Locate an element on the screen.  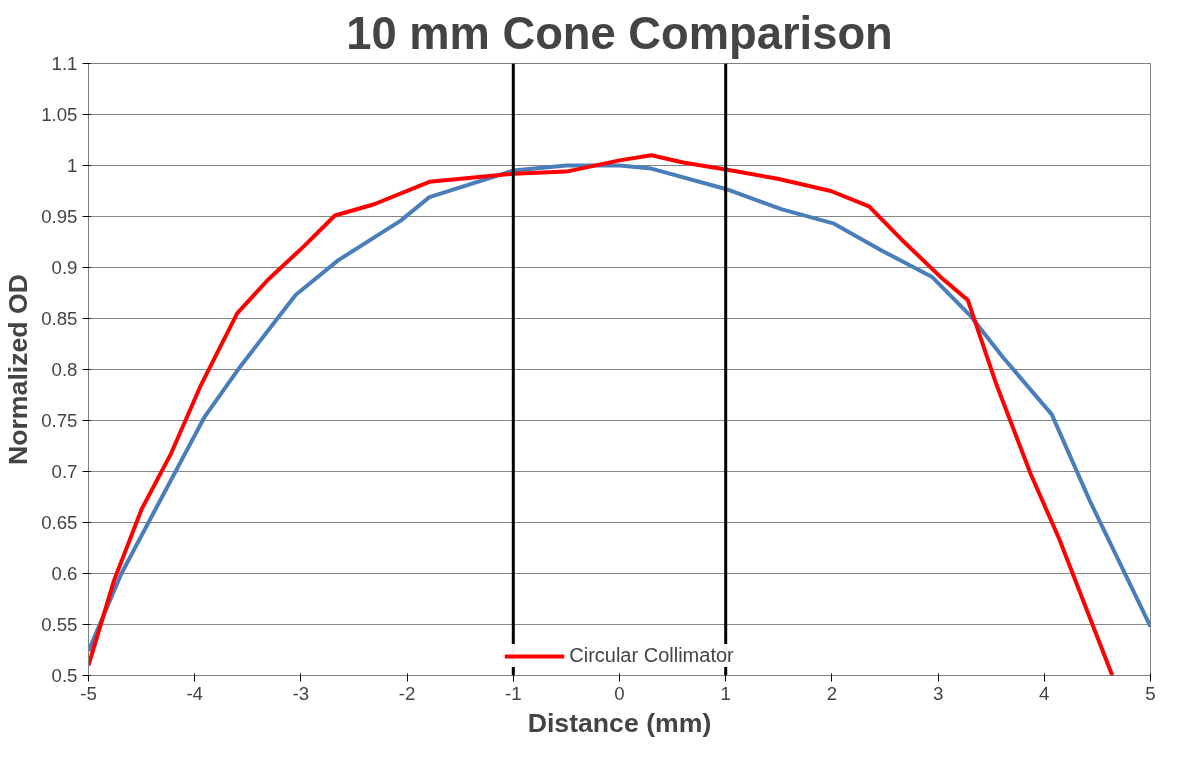
y-tick-label: 0.75 is located at coordinates (59, 420).